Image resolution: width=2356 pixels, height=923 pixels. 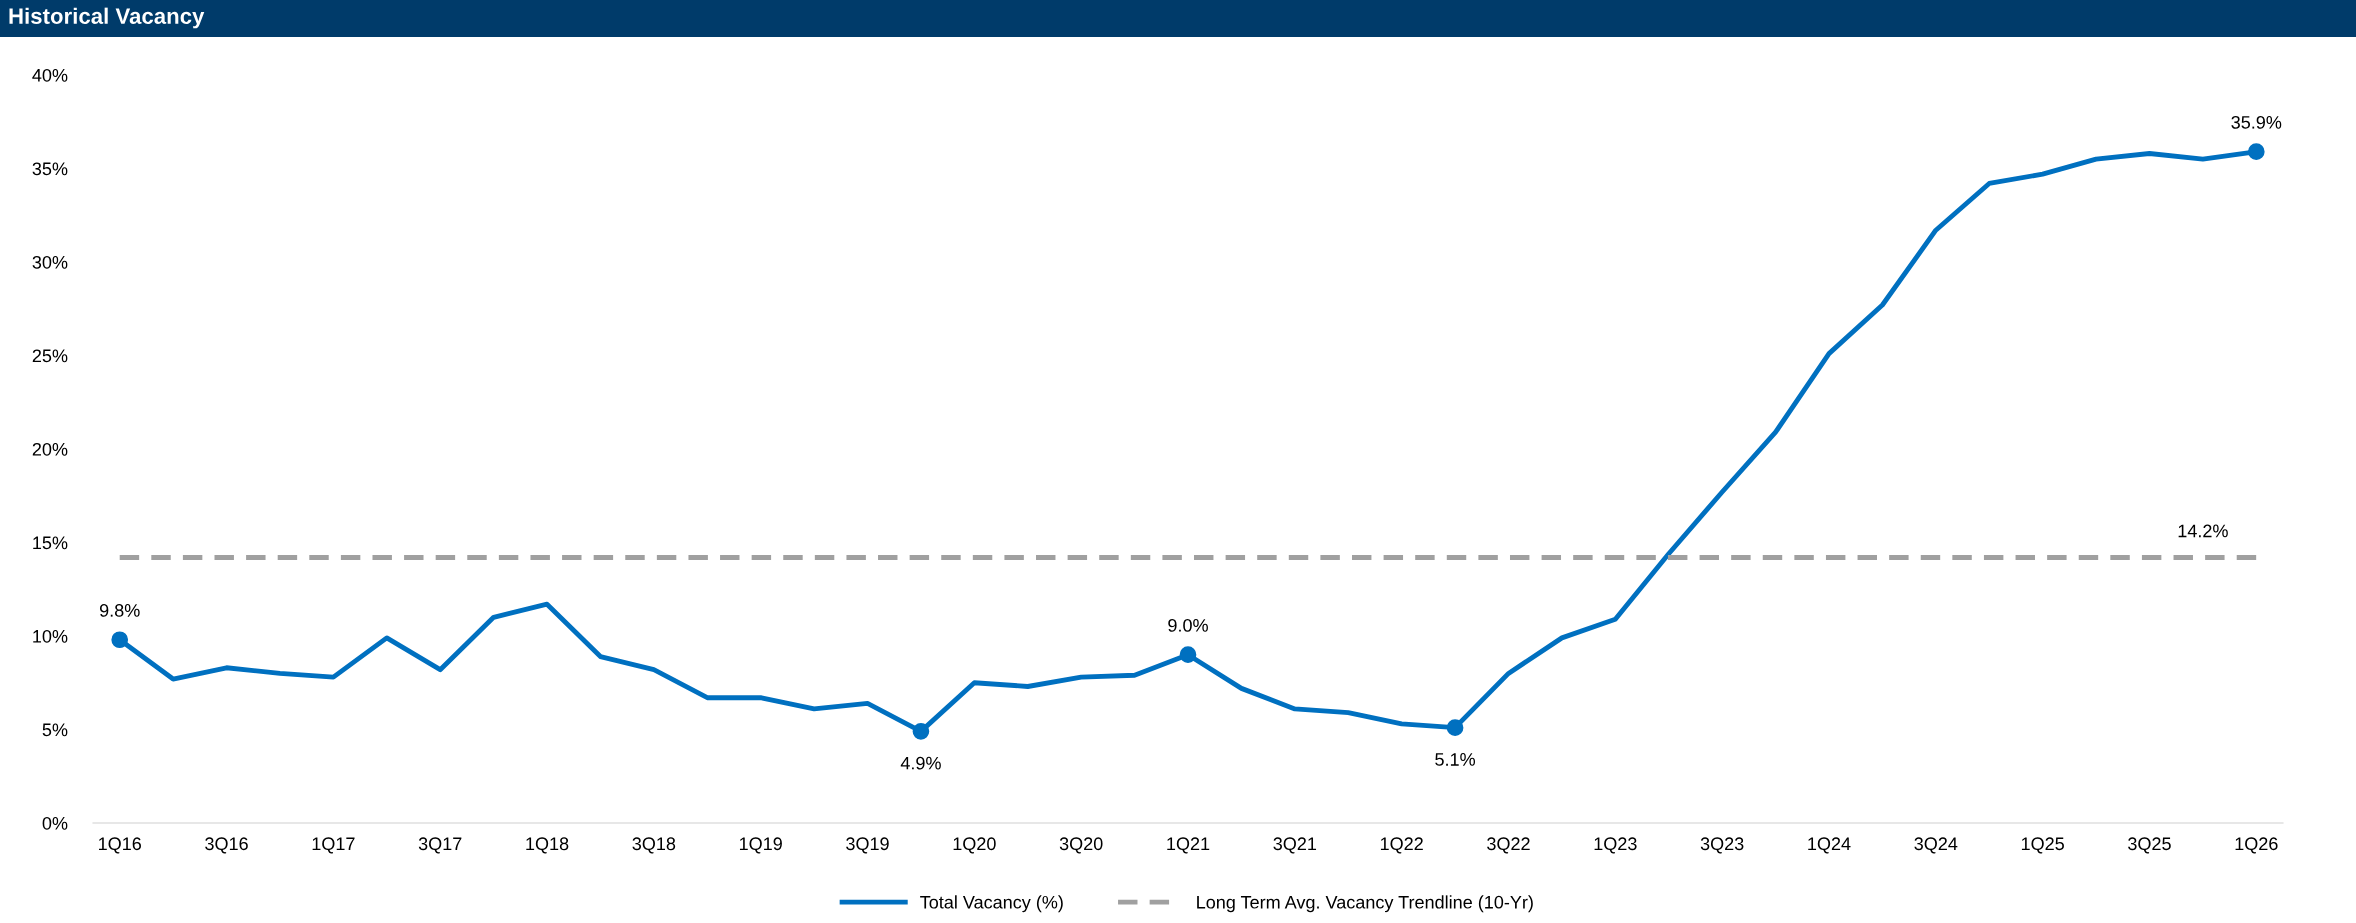 What do you see at coordinates (1295, 845) in the screenshot?
I see `x-tick-label: 3Q21` at bounding box center [1295, 845].